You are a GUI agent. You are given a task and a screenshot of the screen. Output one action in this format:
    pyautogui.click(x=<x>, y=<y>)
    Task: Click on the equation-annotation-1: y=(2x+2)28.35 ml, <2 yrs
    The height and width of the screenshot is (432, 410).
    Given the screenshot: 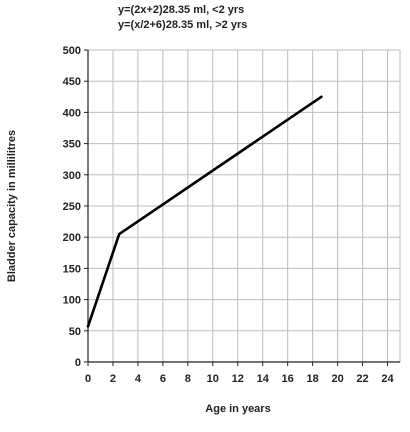 What is the action you would take?
    pyautogui.click(x=181, y=10)
    